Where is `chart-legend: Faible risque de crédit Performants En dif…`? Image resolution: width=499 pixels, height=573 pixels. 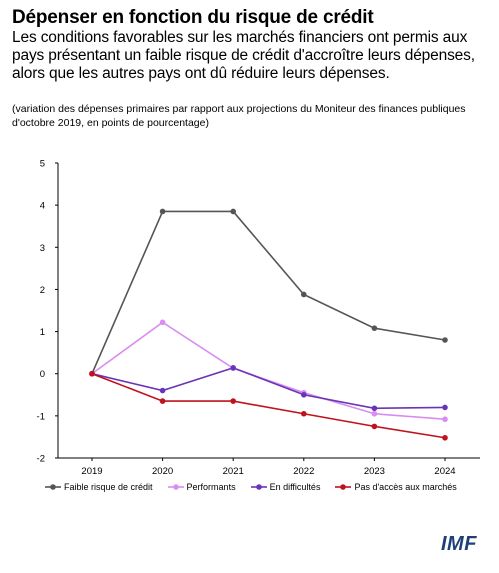 chart-legend: Faible risque de crédit Performants En dif… is located at coordinates (250, 487).